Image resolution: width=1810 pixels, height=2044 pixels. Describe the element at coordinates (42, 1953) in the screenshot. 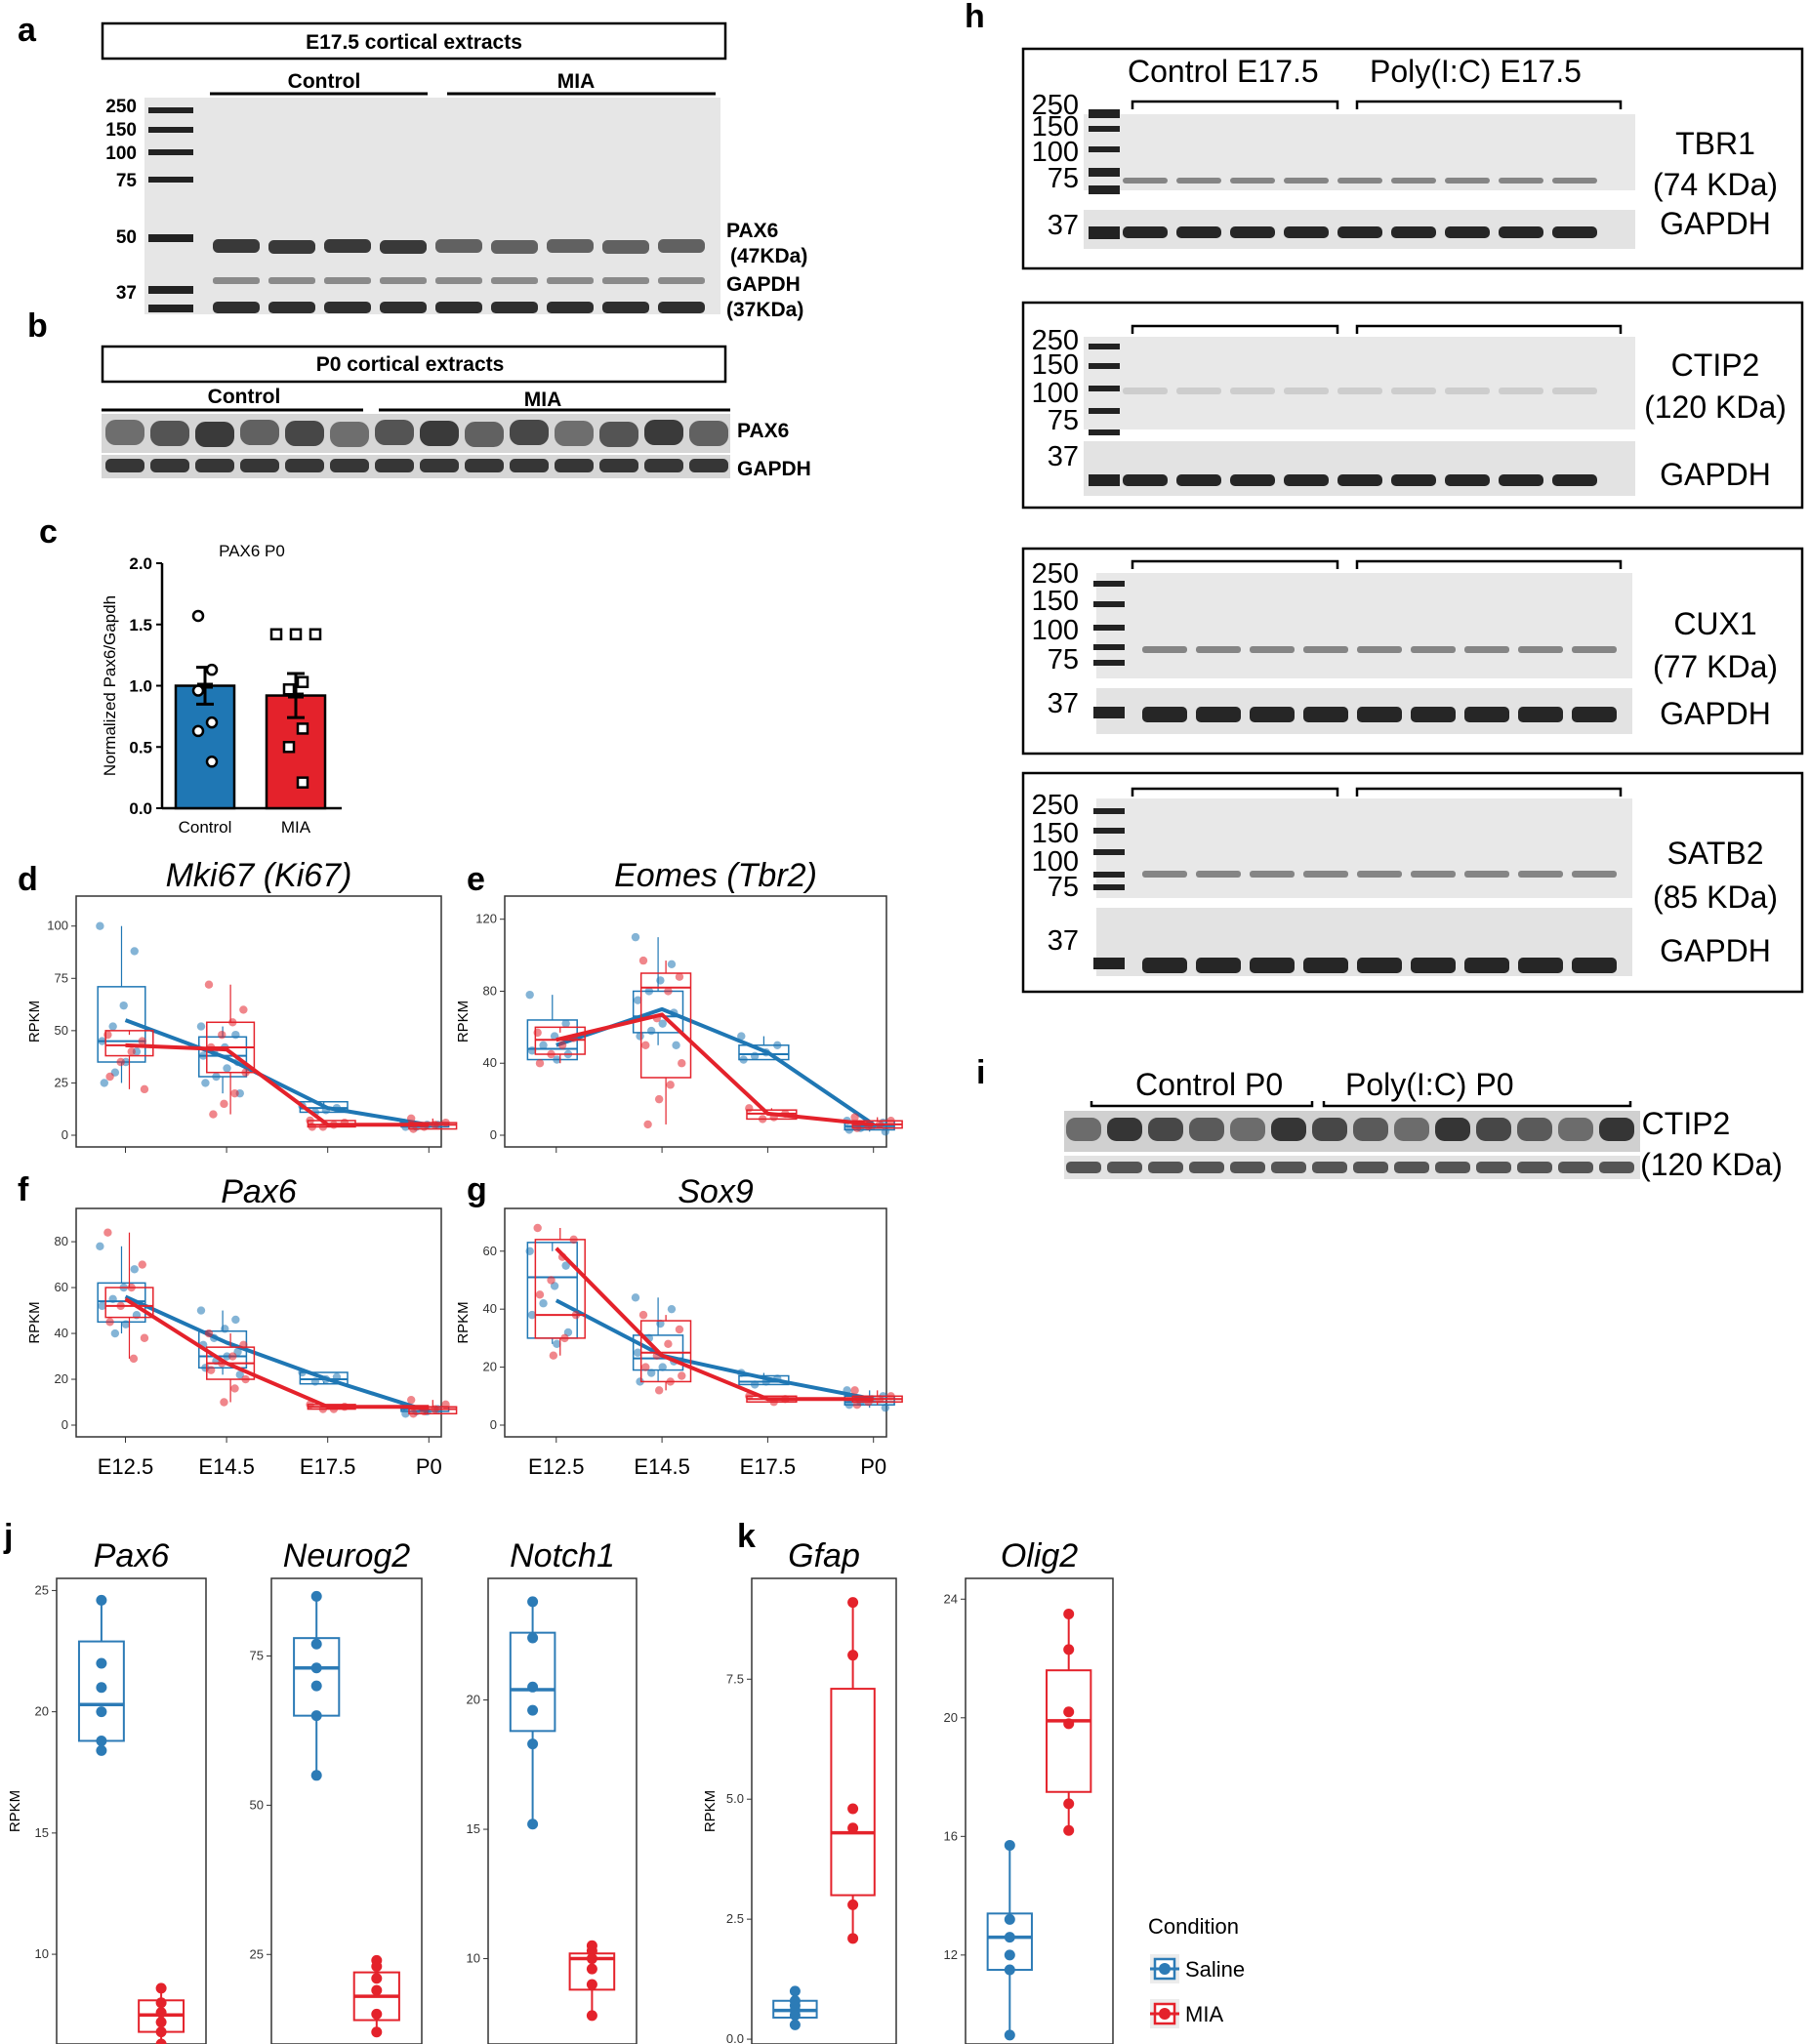

I see `panel-j-ytick: 10` at that location.